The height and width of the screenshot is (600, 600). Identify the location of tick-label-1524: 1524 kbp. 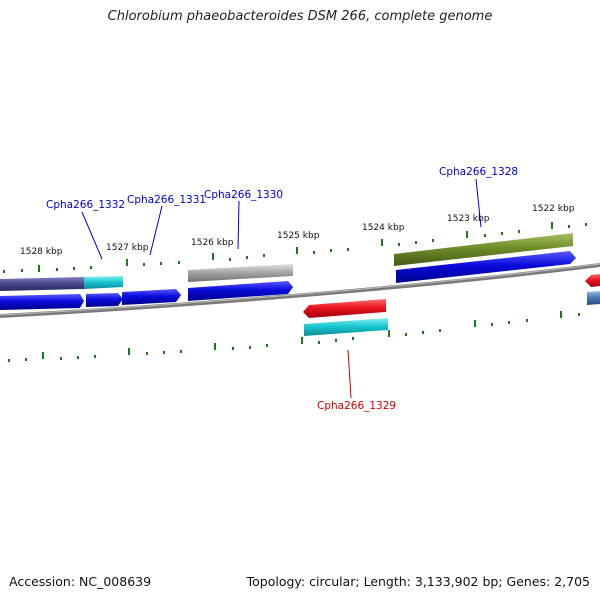
(383, 228).